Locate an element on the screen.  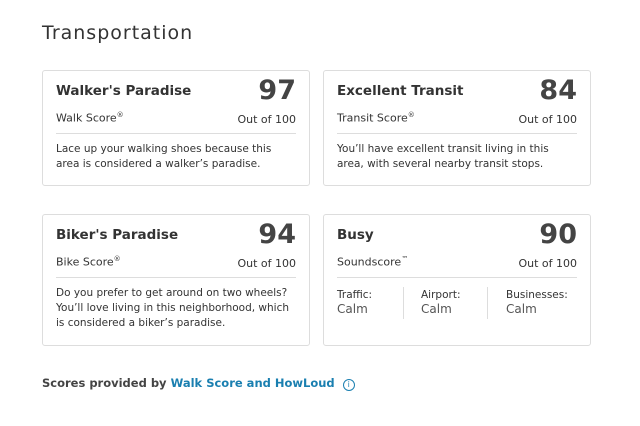
label-text: Transit Score is located at coordinates (372, 118).